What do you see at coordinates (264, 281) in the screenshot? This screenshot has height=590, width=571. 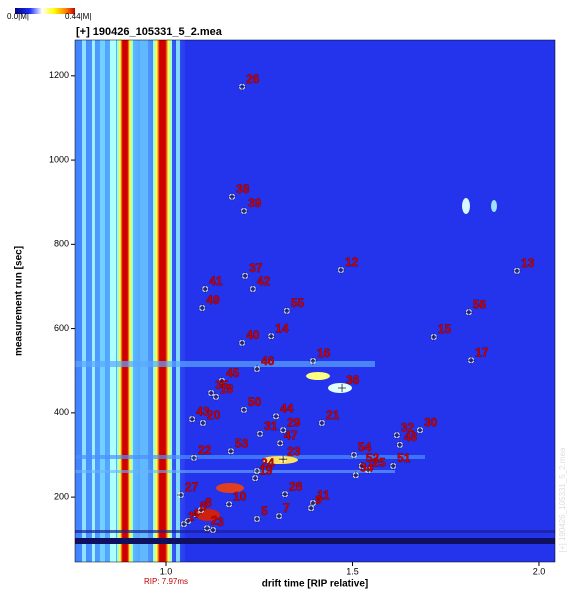 I see `point-label: 42` at bounding box center [264, 281].